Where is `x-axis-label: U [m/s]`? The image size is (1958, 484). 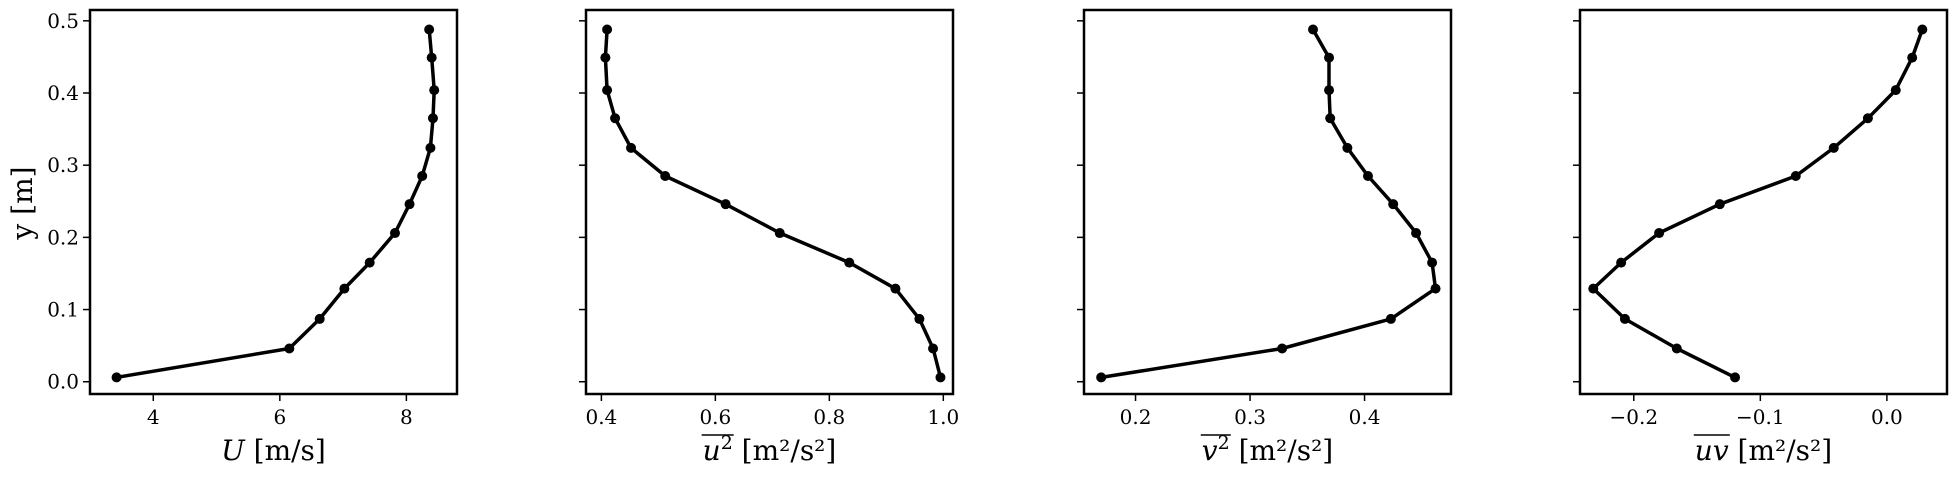
x-axis-label: U [m/s] is located at coordinates (273, 450).